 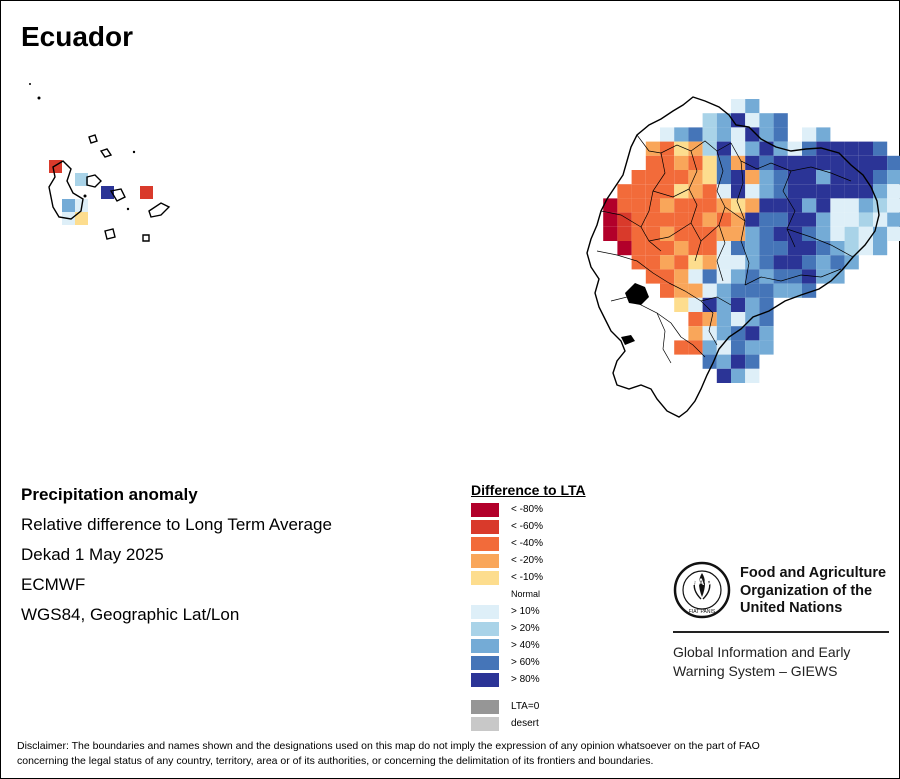 What do you see at coordinates (755, 671) in the screenshot?
I see `giews-line-2: Warning System – GIEWS` at bounding box center [755, 671].